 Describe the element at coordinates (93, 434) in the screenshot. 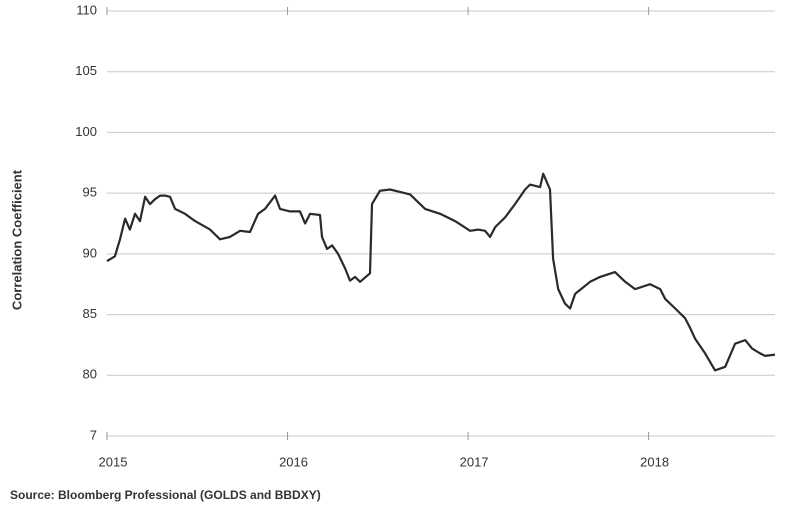

I see `y-tick-label: 7` at that location.